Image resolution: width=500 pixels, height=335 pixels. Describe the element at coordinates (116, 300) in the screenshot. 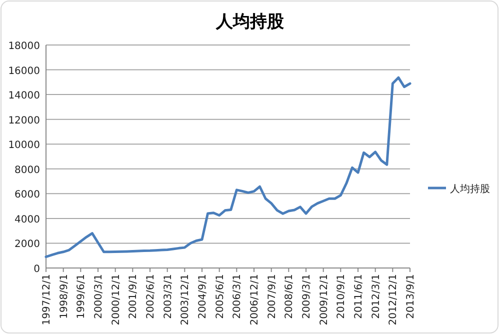

I see `x-tick-label: 2000/12/1` at that location.